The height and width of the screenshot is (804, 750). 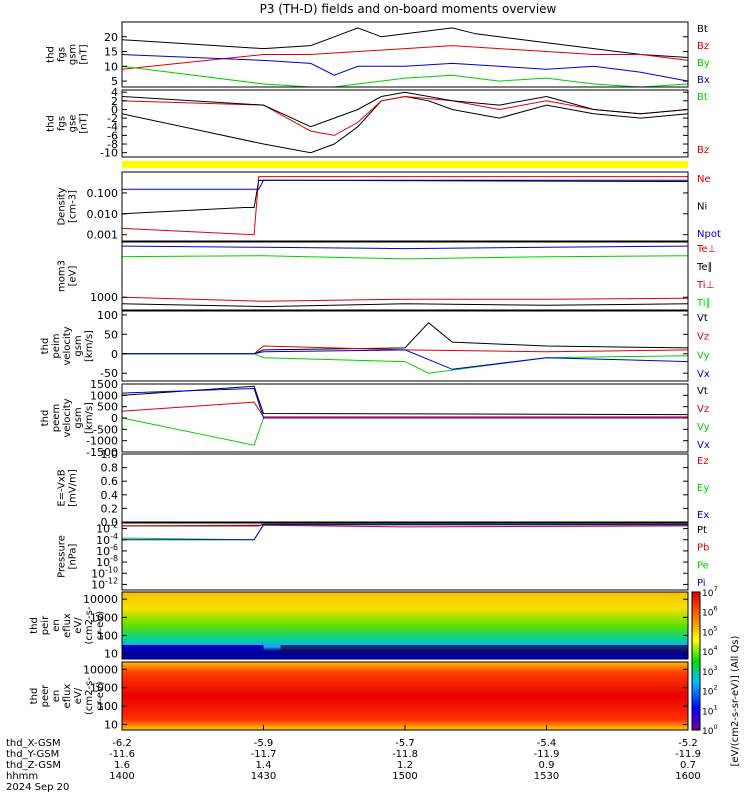 What do you see at coordinates (405, 184) in the screenshot?
I see `series-Npot` at bounding box center [405, 184].